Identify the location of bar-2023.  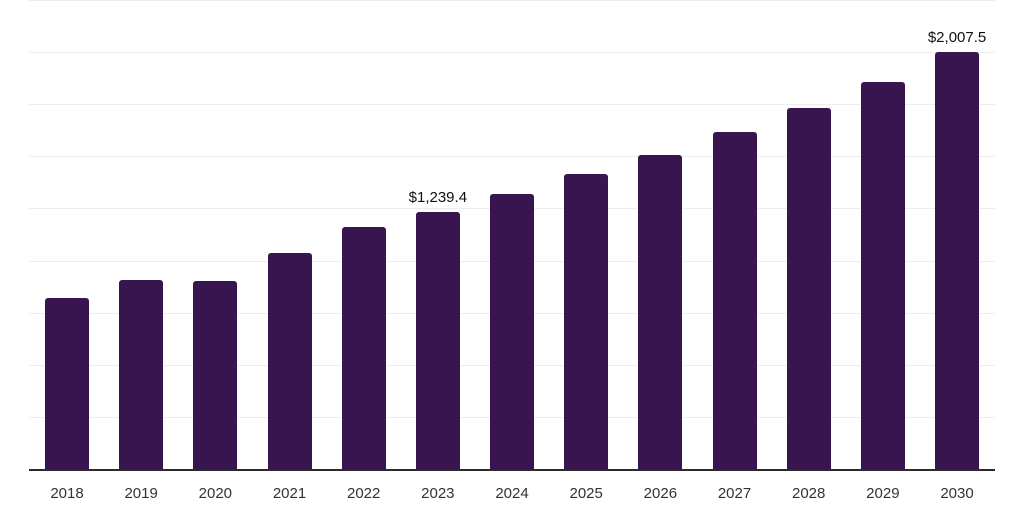
(437, 340).